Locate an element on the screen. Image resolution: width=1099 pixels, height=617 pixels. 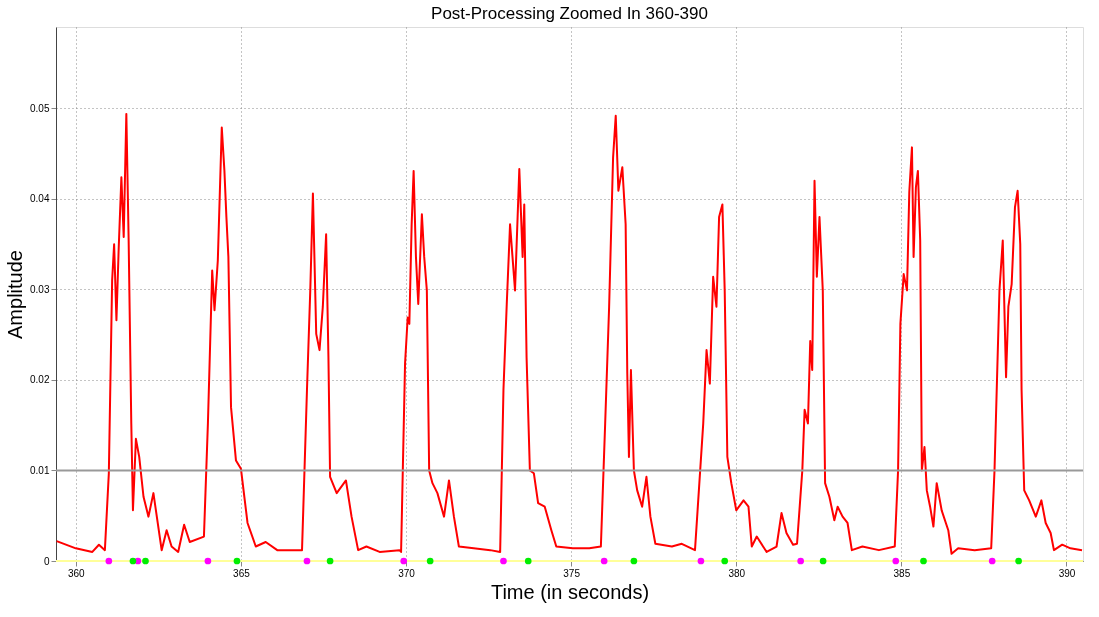
x-tick-label: 390 is located at coordinates (1067, 573).